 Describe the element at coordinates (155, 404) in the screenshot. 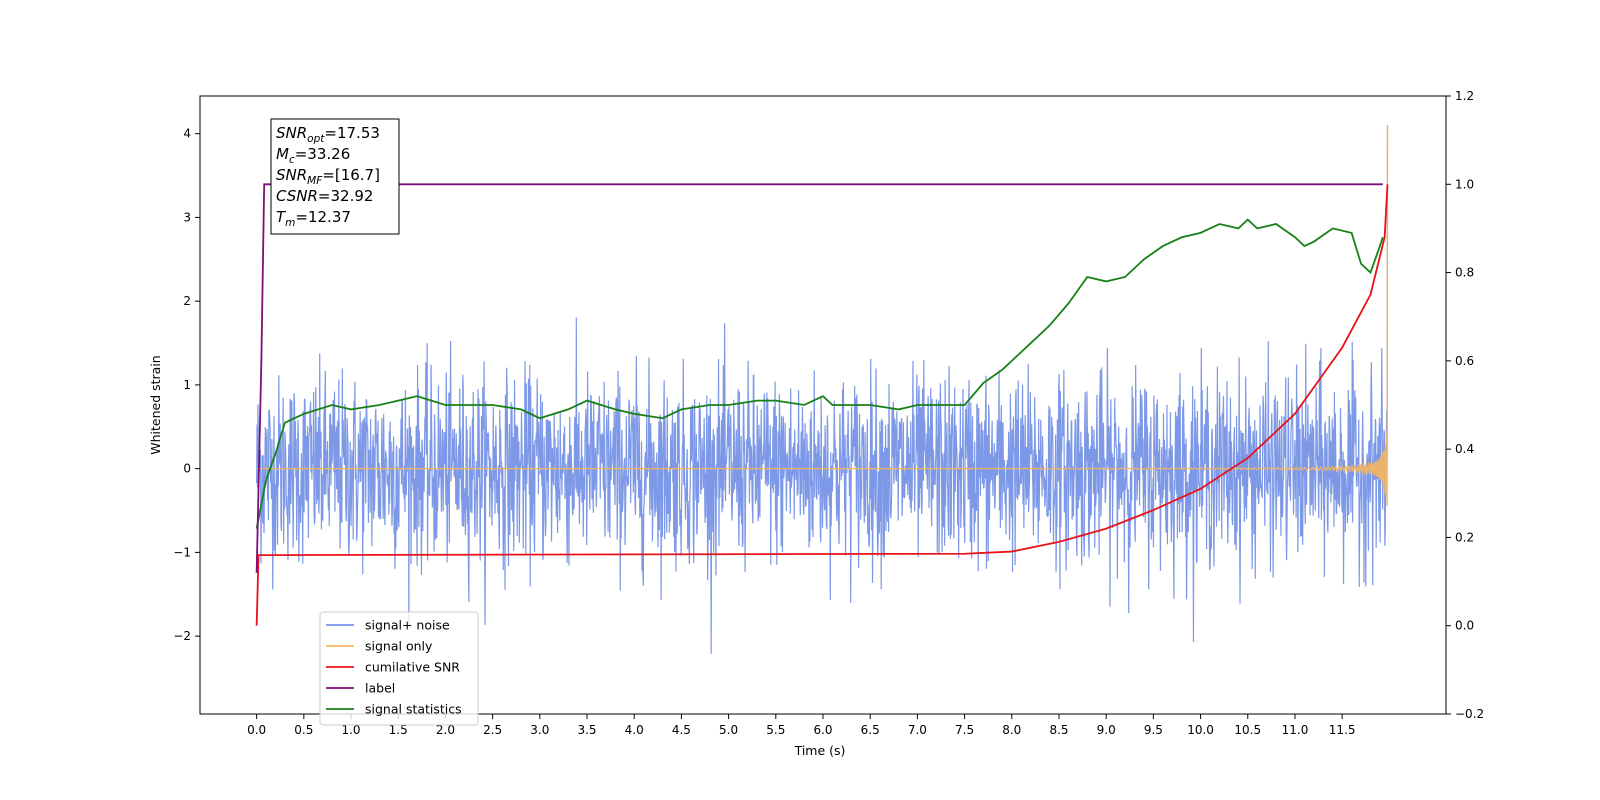

I see `y-axis-label: Whitened strain` at that location.